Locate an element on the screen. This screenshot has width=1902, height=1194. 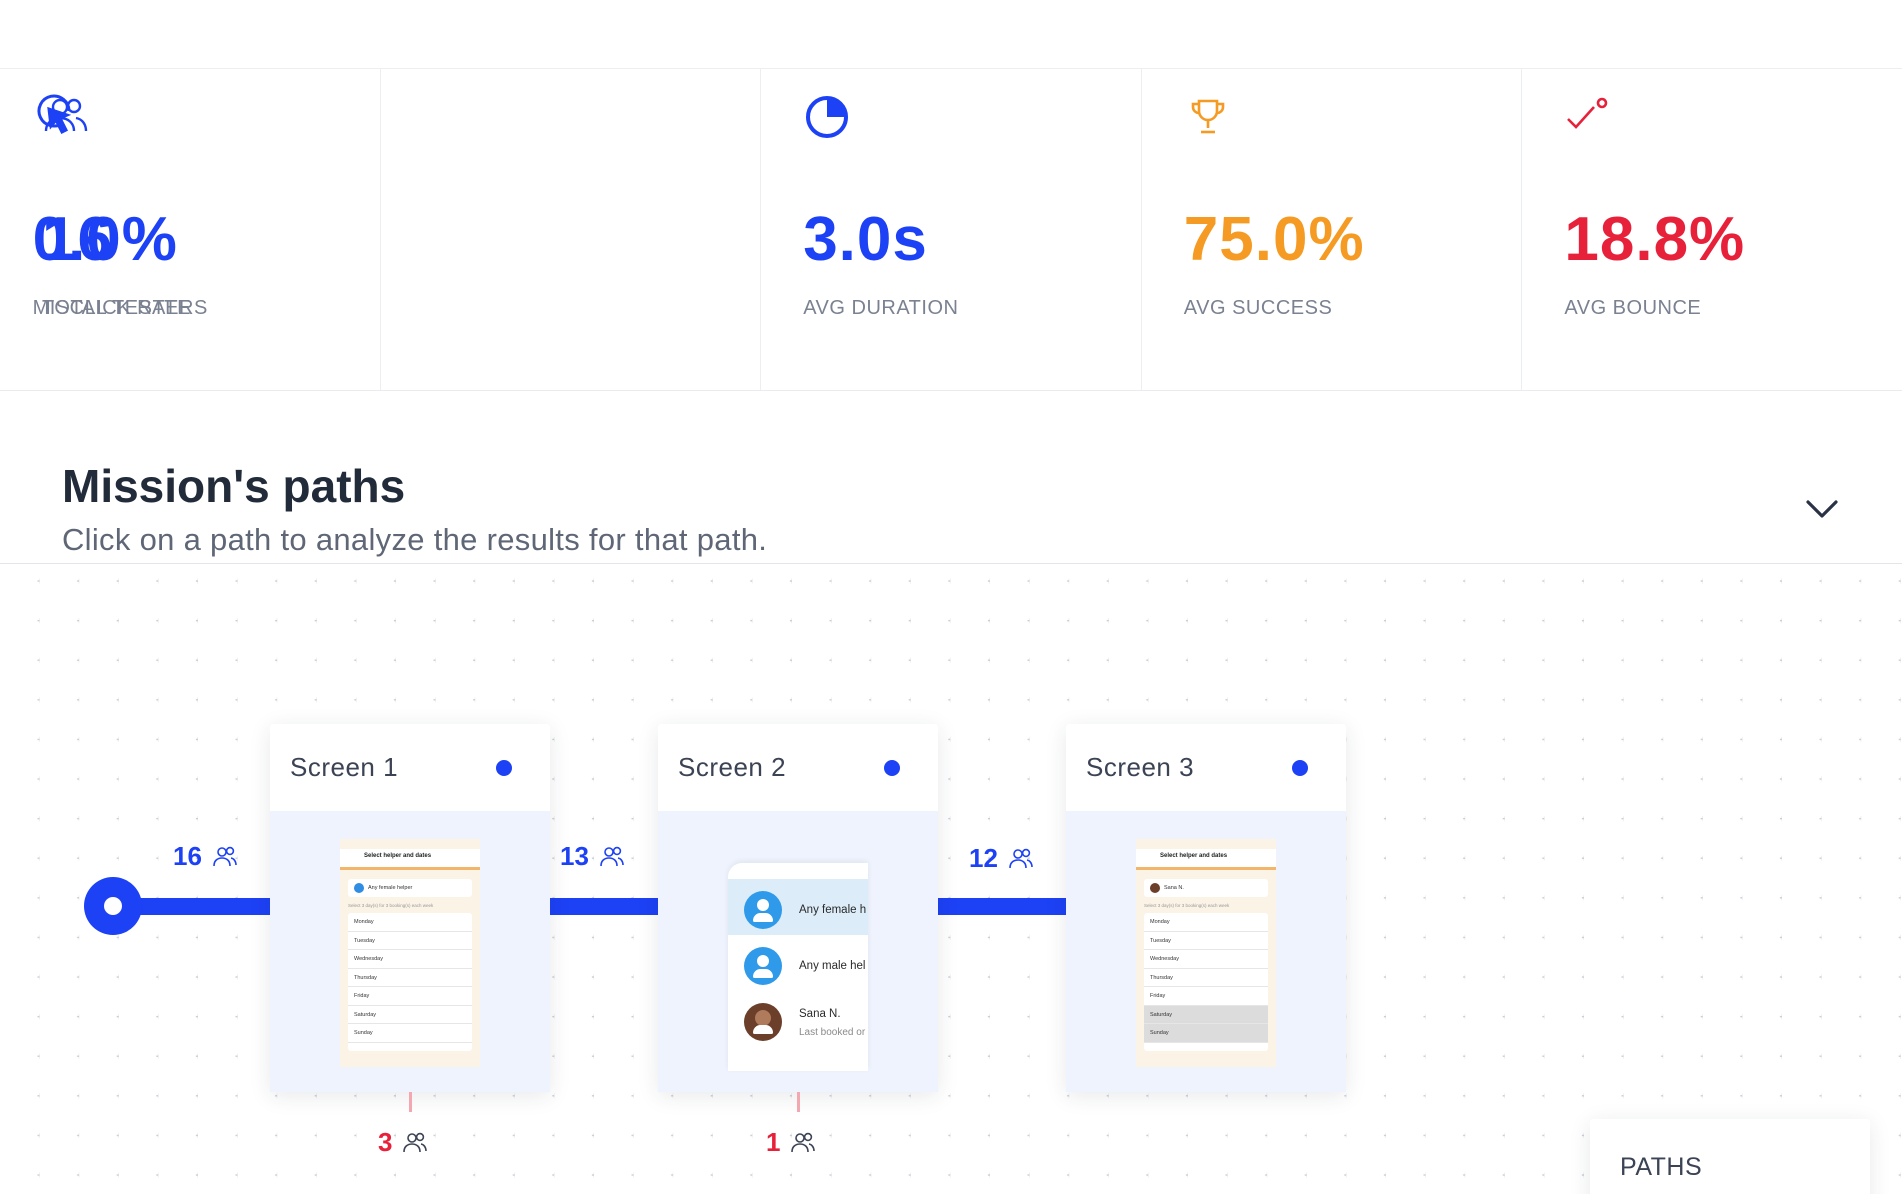
stat-avg-success: 75.0% AVG SUCCESS is located at coordinates (1332, 229).